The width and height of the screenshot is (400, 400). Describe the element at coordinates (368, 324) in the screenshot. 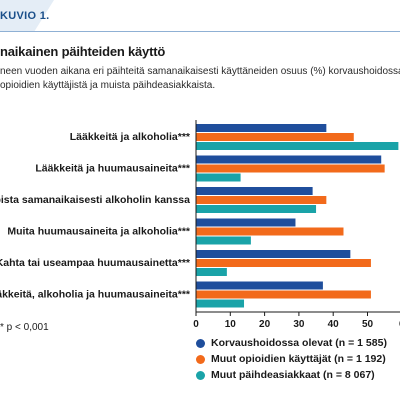

I see `x-tick-label: 50` at that location.